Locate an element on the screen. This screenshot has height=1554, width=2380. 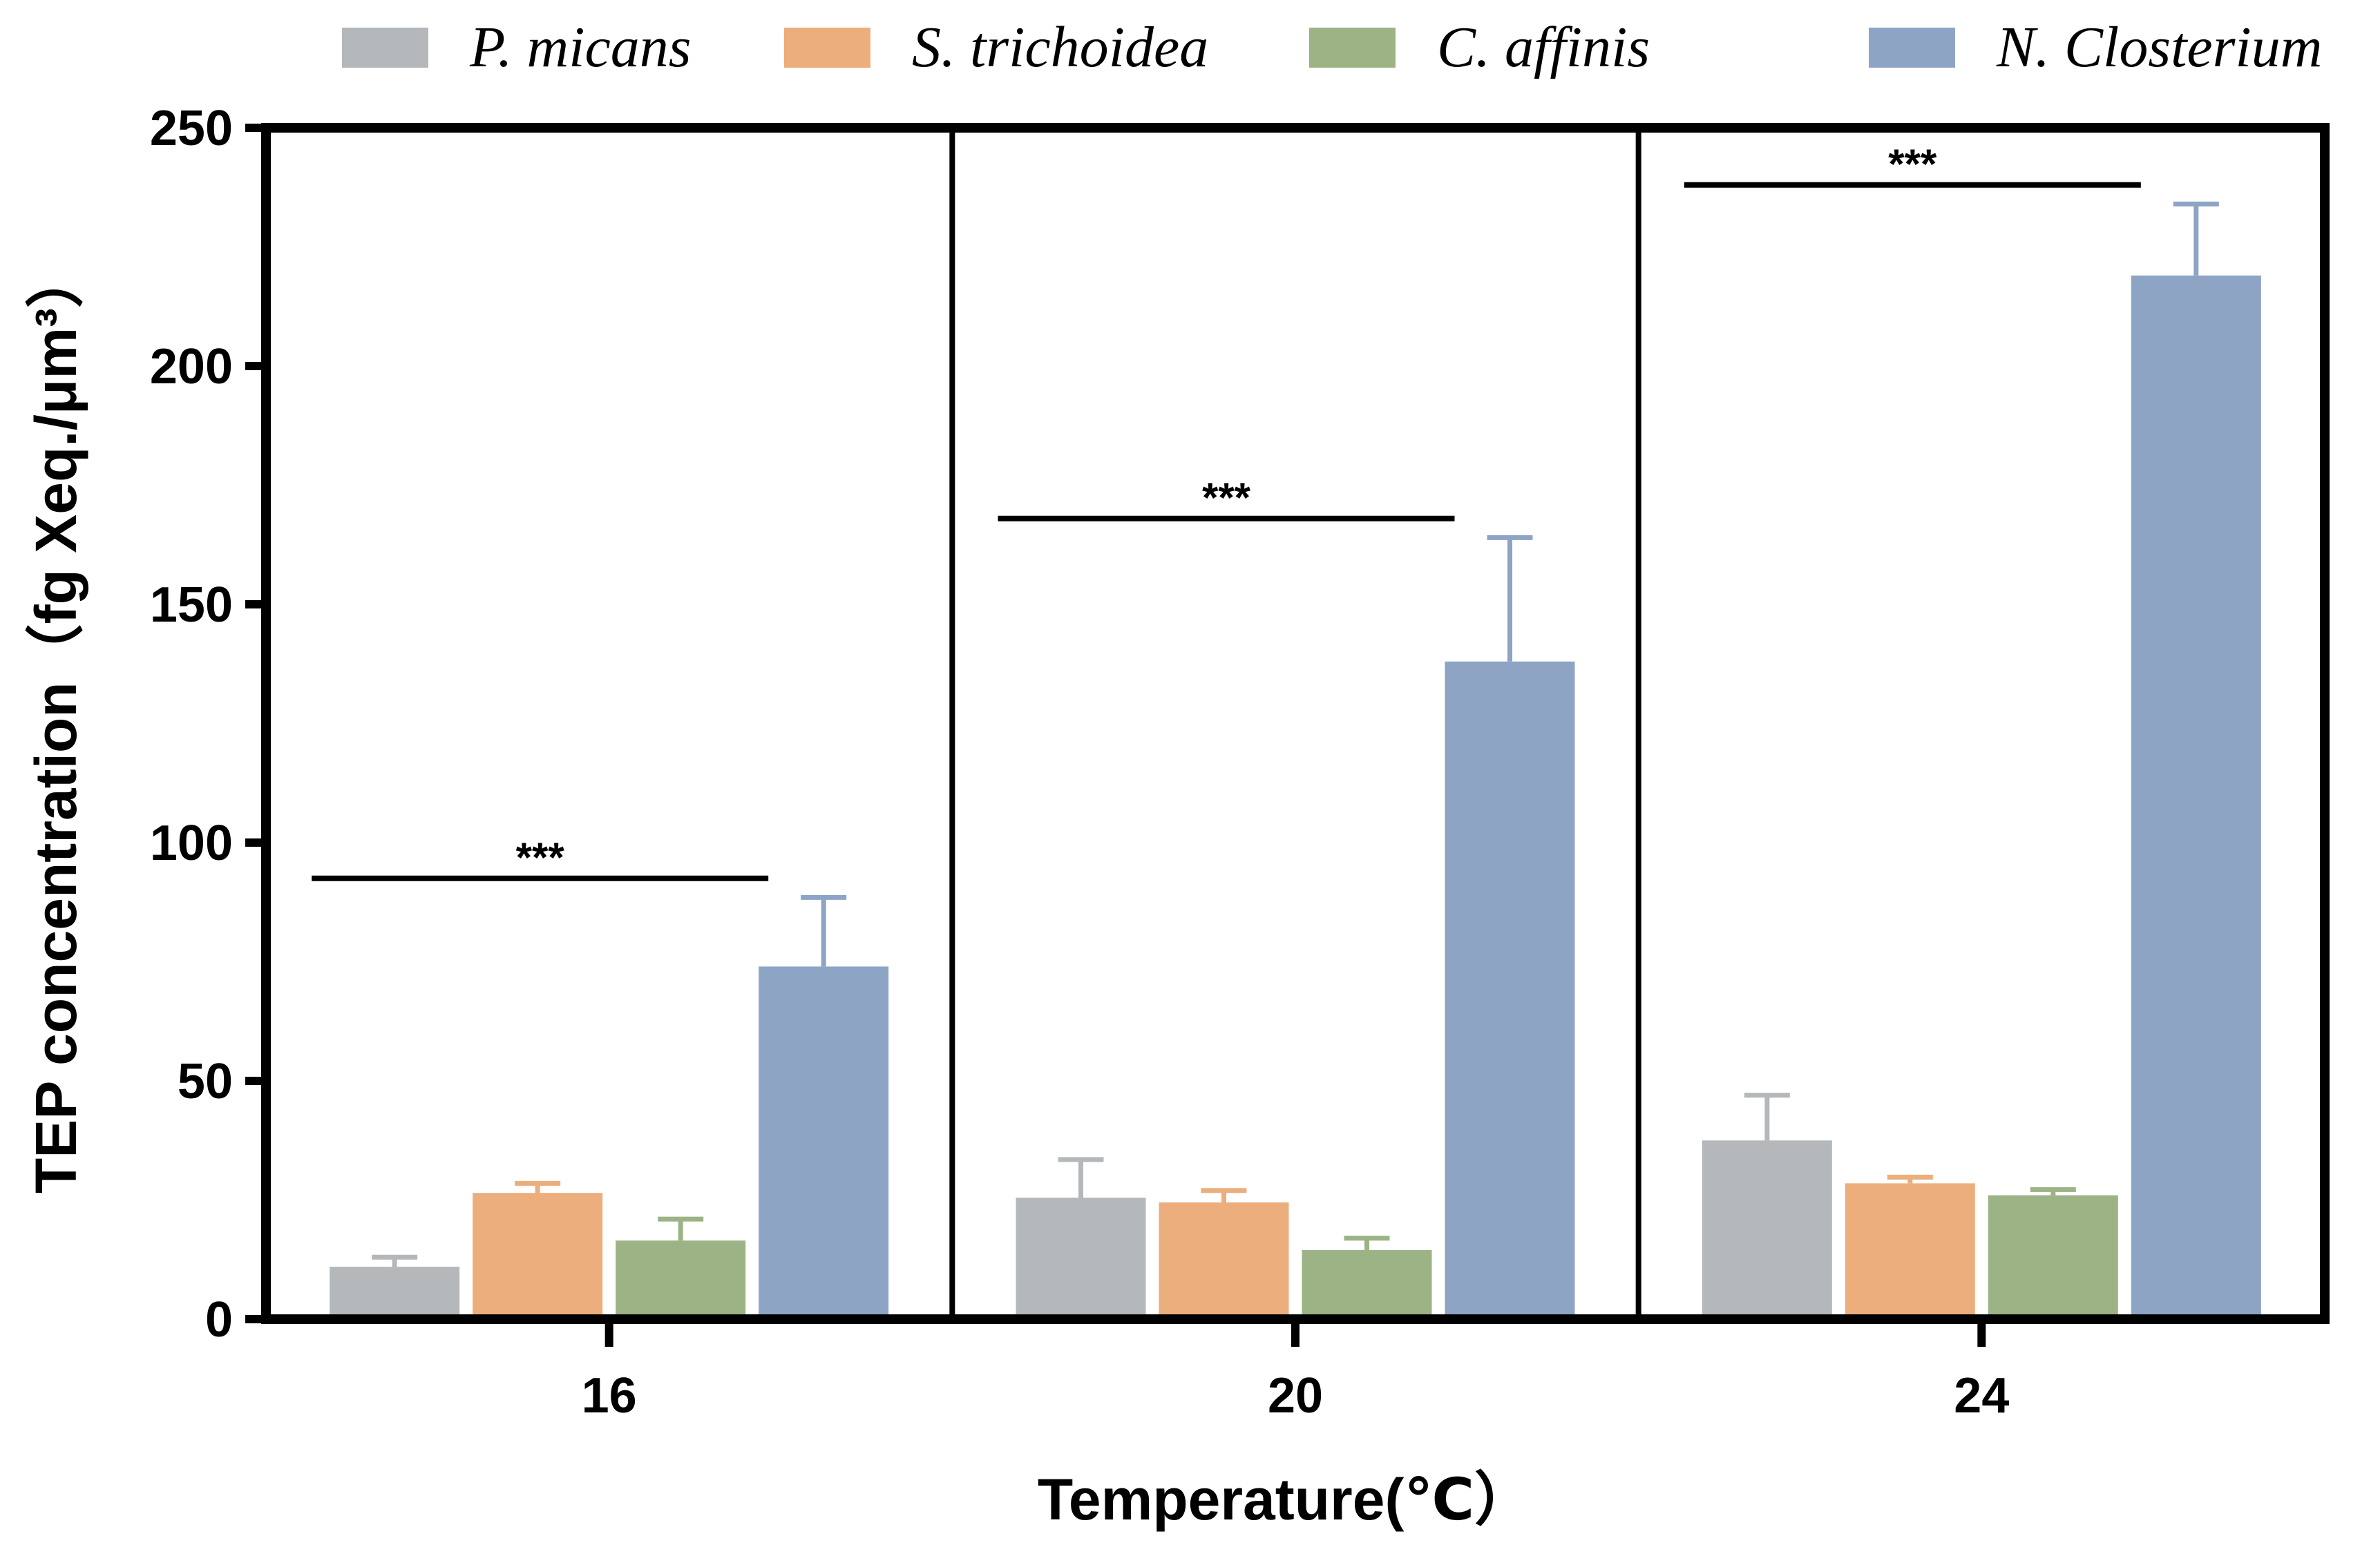
y-tick-label: 250 is located at coordinates (191, 128).